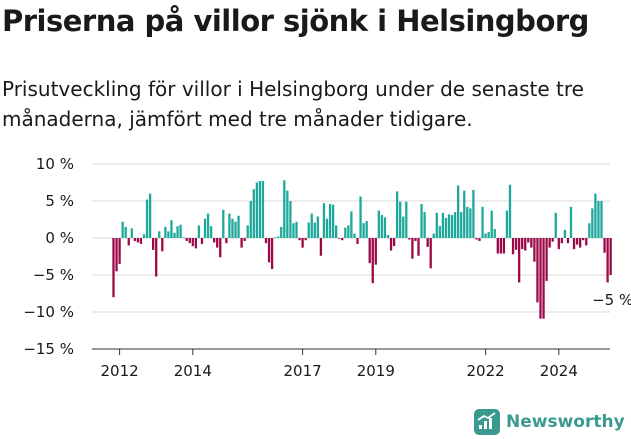 The image size is (631, 439). Describe the element at coordinates (487, 422) in the screenshot. I see `newsworthy-logo-icon` at that location.